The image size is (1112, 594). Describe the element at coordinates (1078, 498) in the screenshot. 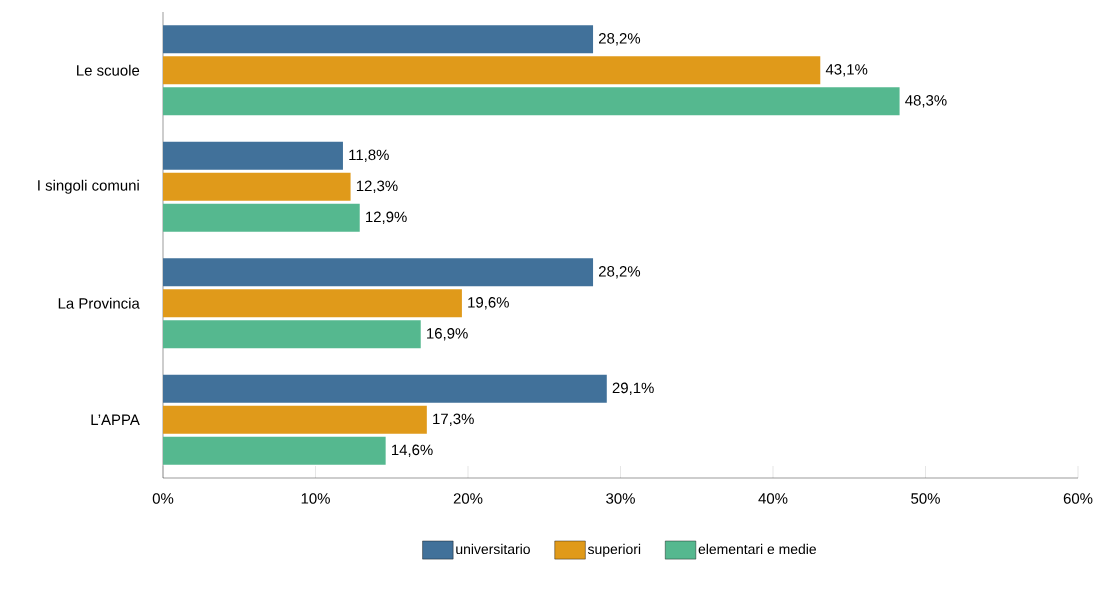

I see `x-tick-label: 60%` at that location.